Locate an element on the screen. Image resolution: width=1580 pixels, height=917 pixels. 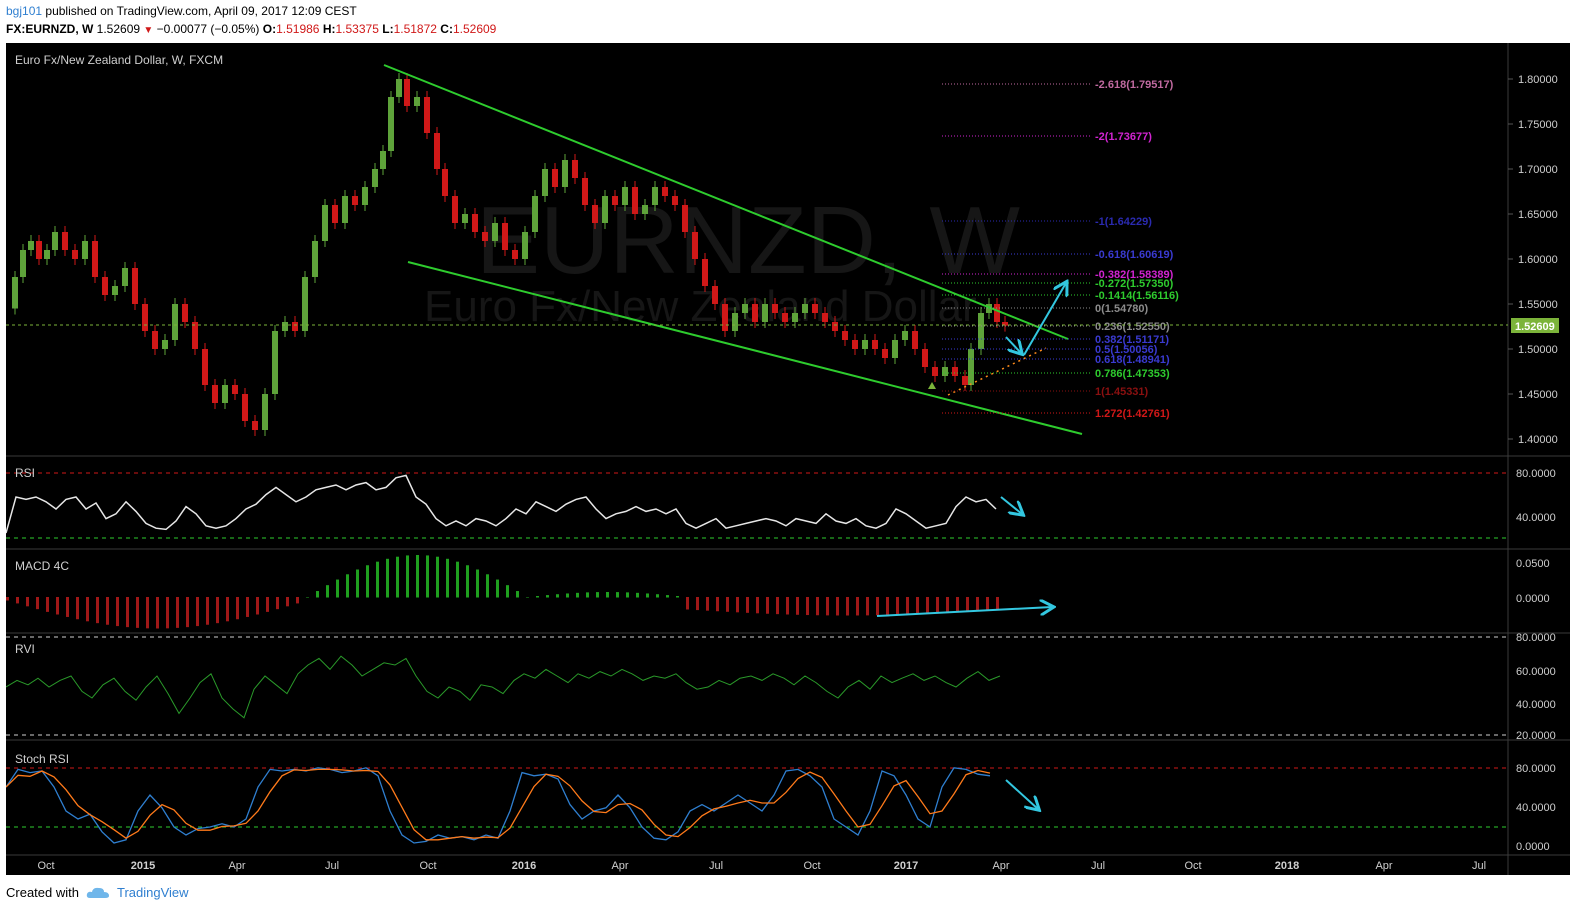
support-dotted-line is located at coordinates (997, 371).